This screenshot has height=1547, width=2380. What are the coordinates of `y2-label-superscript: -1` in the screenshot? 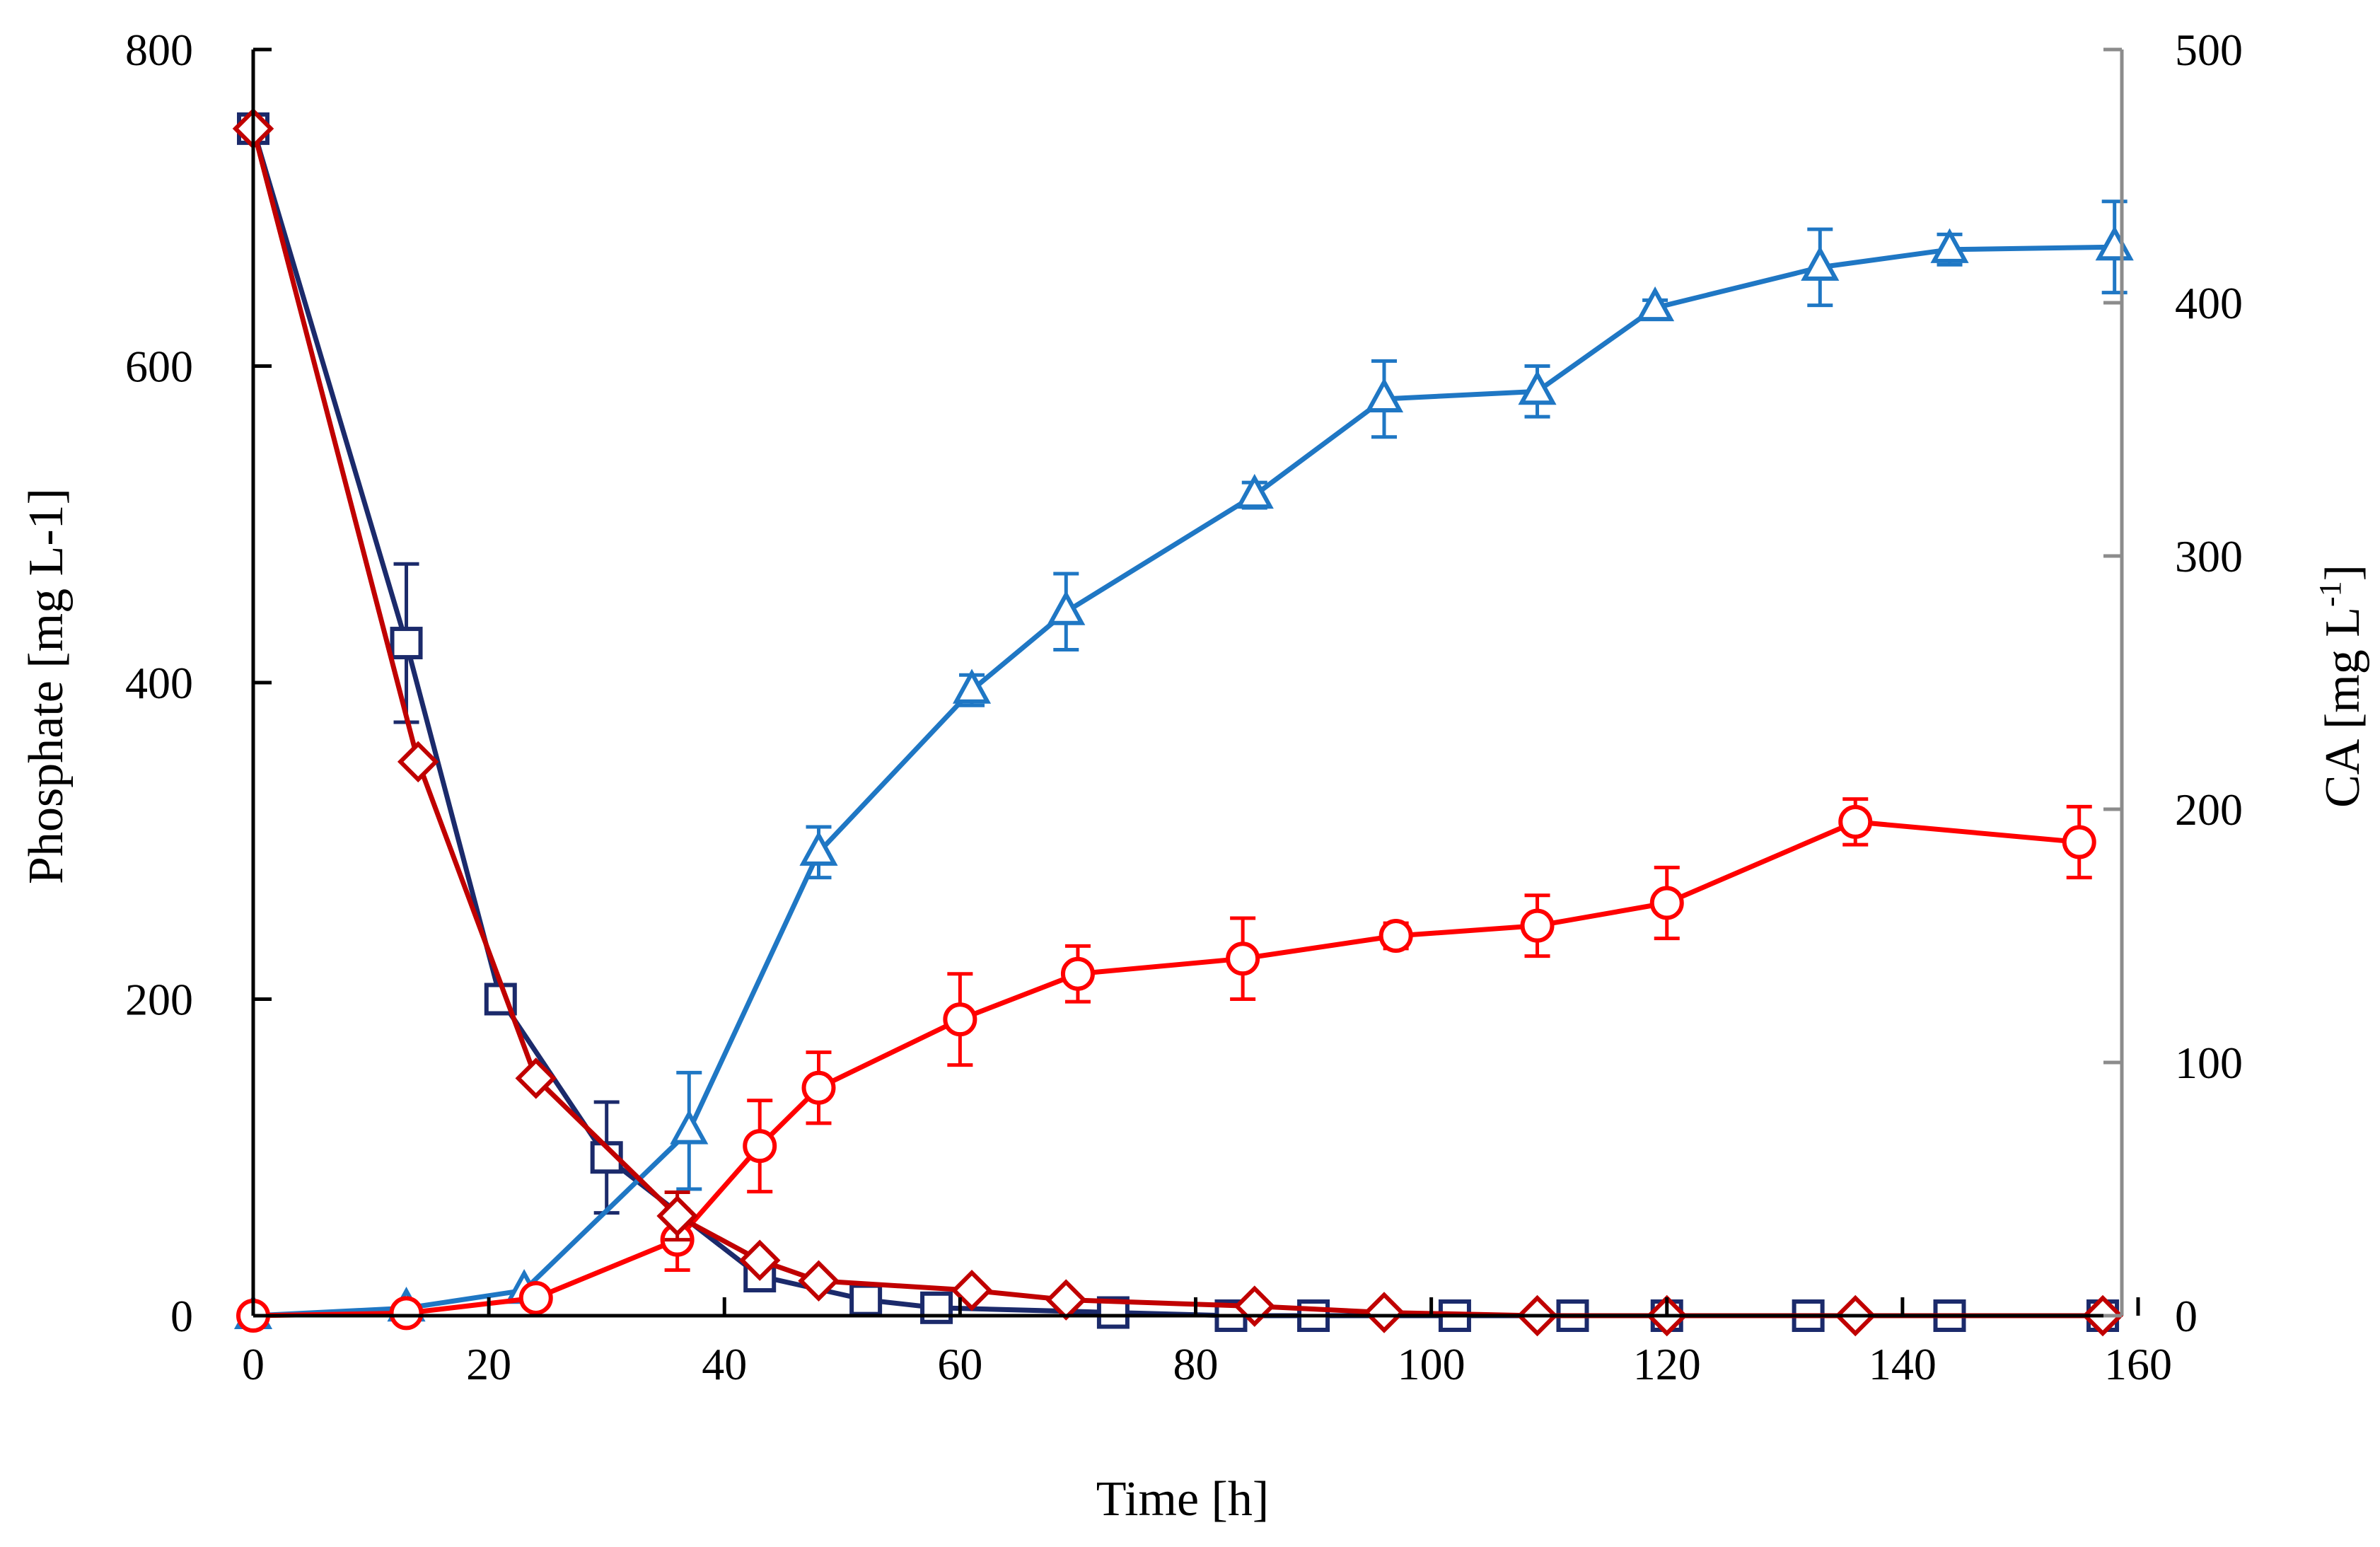 It's located at (2330, 594).